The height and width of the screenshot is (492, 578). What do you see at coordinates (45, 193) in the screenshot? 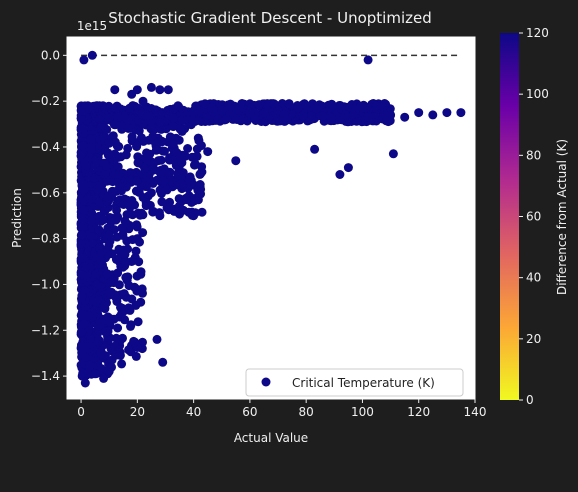
I see `y-tick-label: −0.6` at bounding box center [45, 193].